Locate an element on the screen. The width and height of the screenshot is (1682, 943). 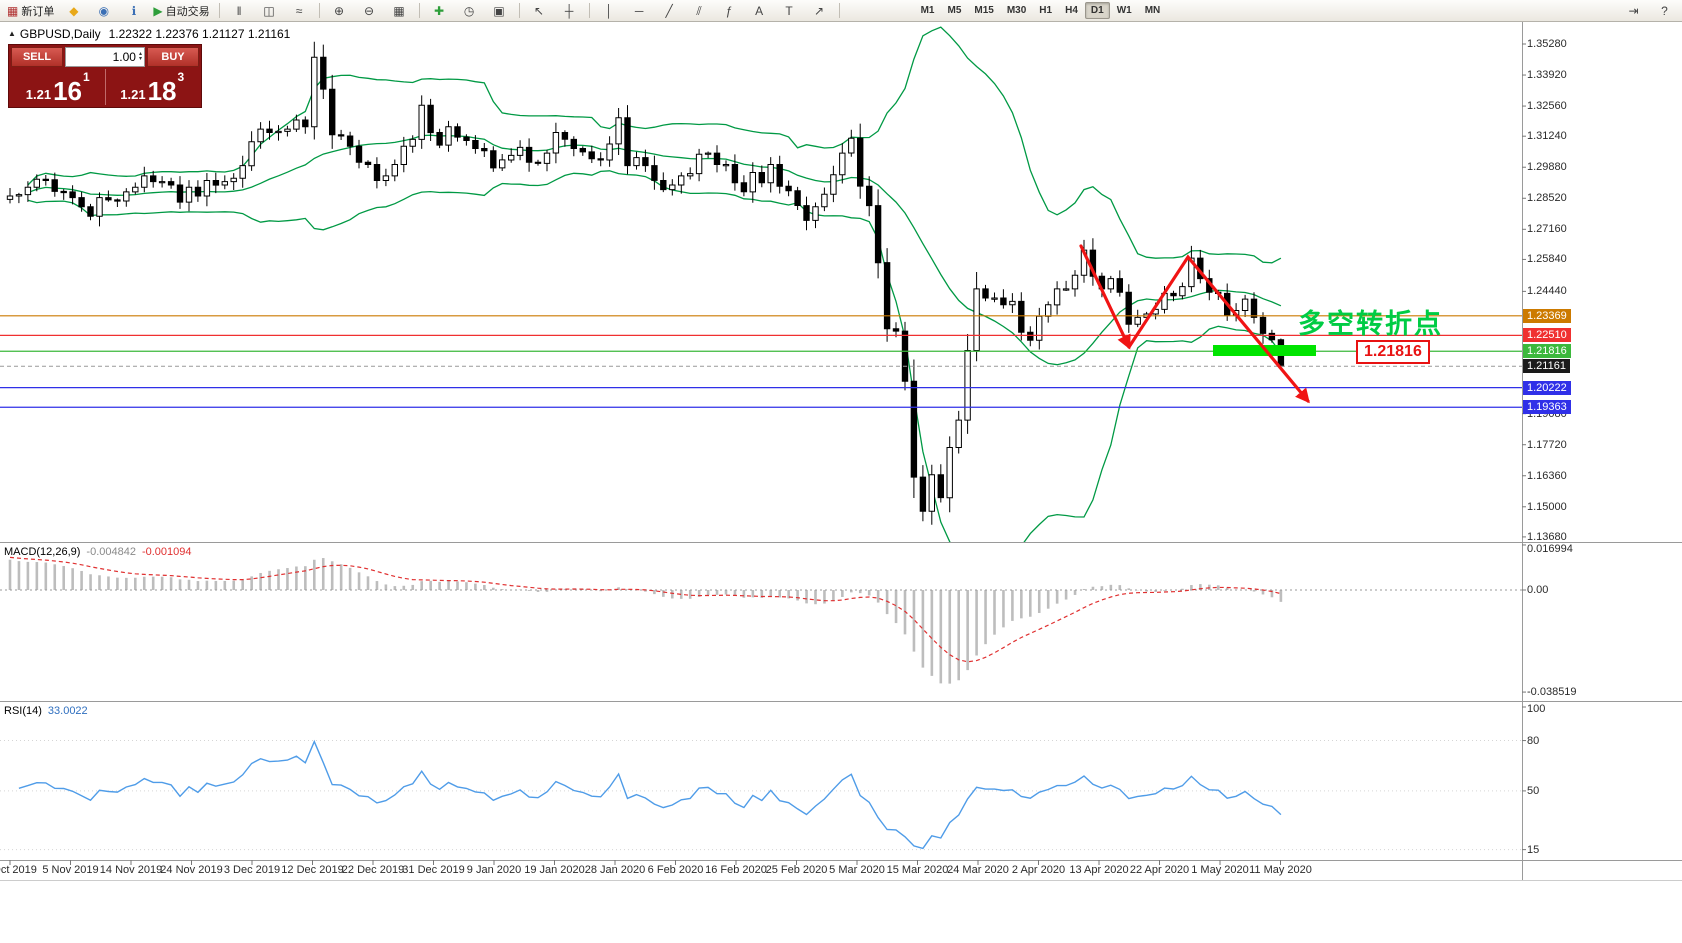
volume-input: 1.00 ▴ ▾ is located at coordinates (105, 57).